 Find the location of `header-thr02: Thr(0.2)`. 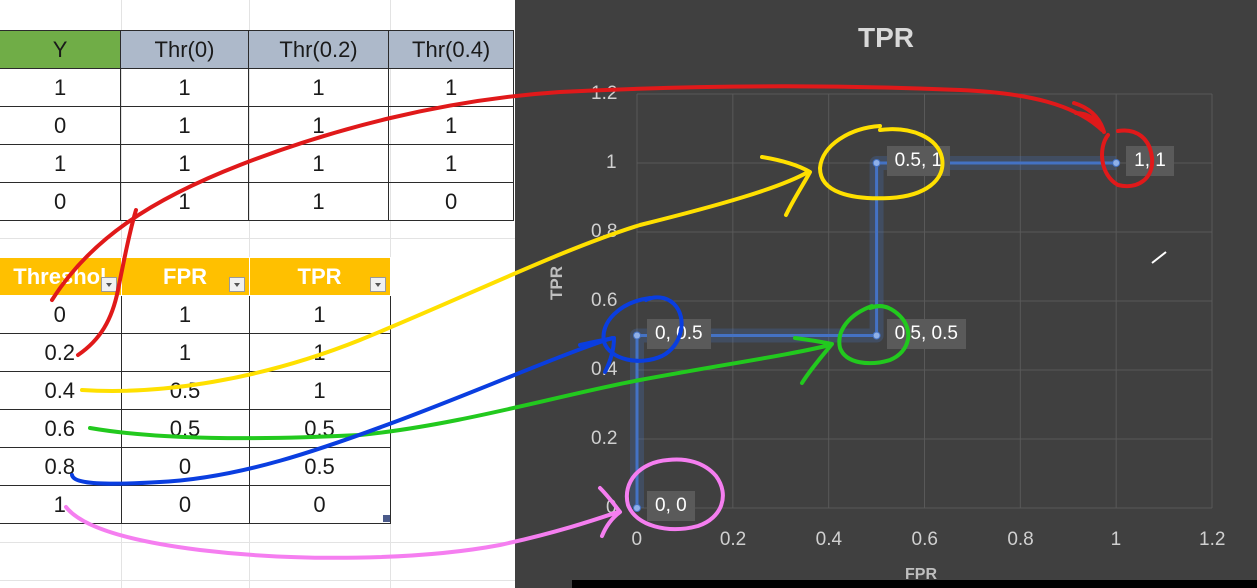

header-thr02: Thr(0.2) is located at coordinates (318, 49).